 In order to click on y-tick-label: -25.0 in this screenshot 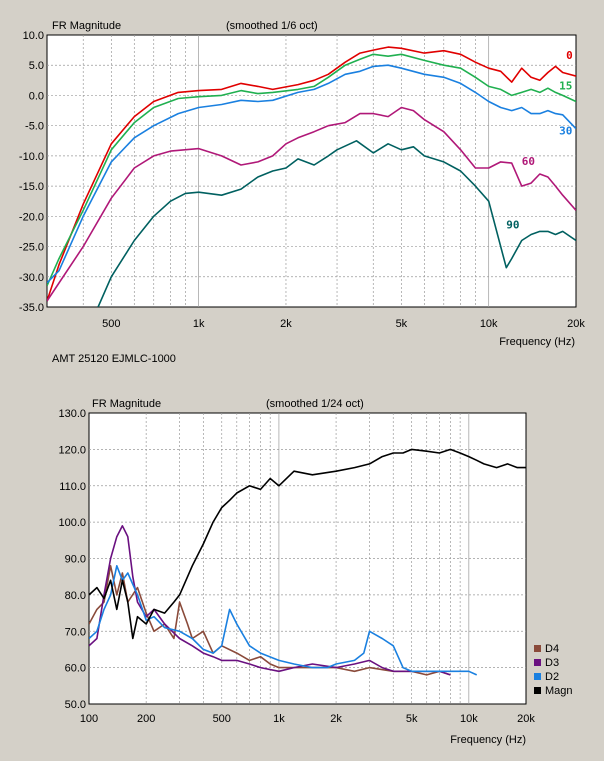, I will do `click(31, 248)`.